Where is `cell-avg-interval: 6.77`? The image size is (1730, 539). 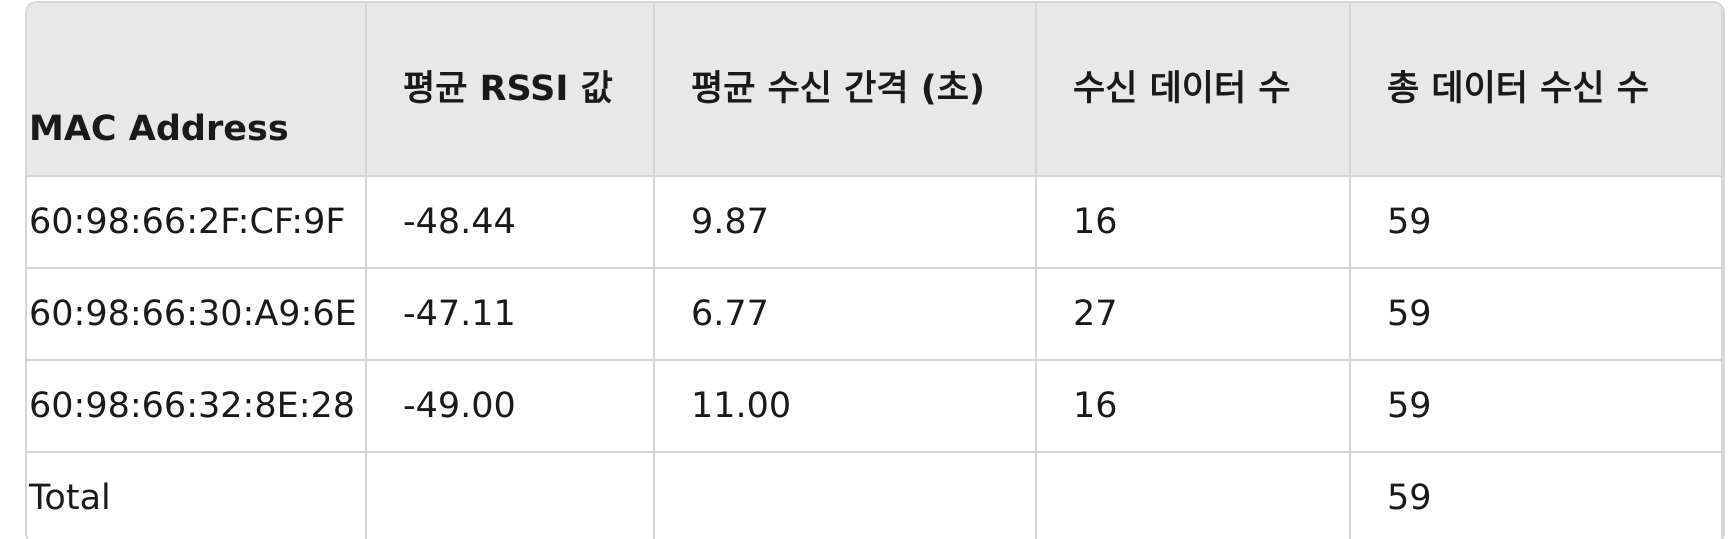
cell-avg-interval: 6.77 is located at coordinates (846, 315).